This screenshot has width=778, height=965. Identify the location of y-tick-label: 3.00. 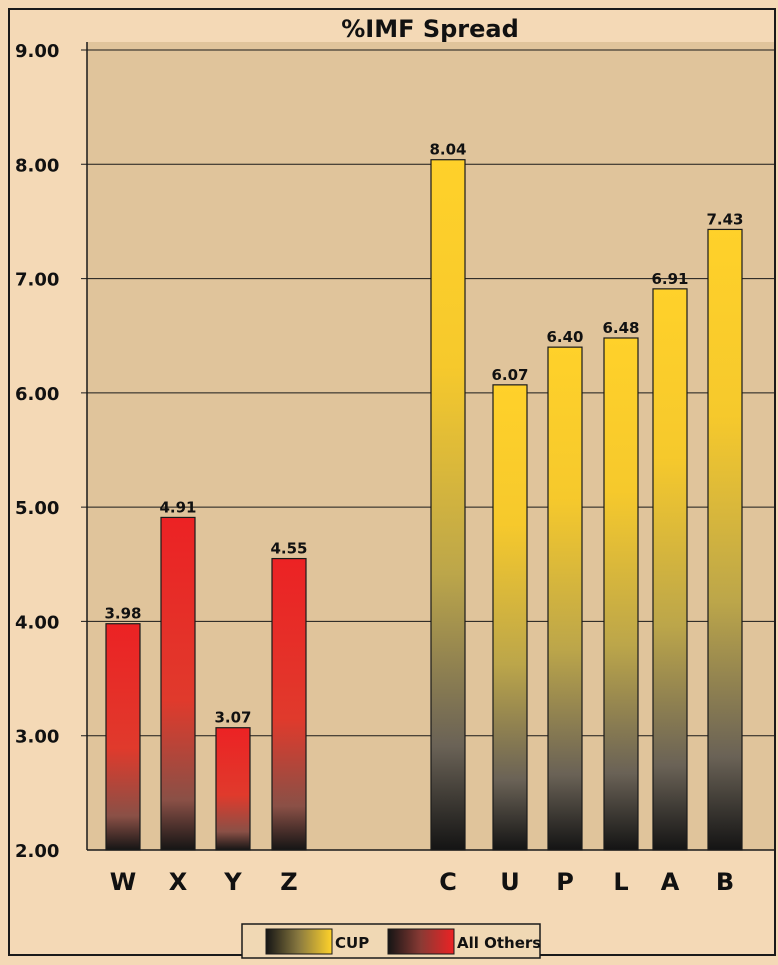
(37, 737).